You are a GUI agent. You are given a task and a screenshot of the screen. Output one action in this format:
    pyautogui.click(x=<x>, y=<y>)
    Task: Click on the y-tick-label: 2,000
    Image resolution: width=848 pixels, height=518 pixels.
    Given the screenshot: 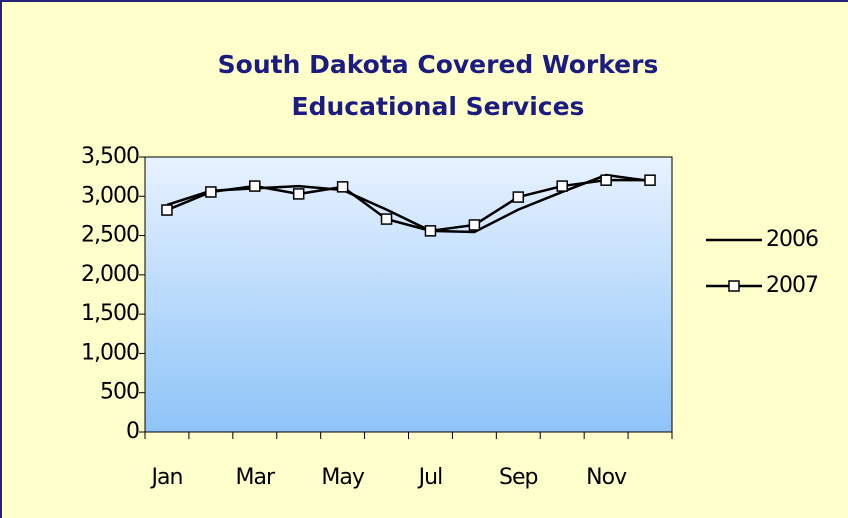 What is the action you would take?
    pyautogui.click(x=110, y=274)
    